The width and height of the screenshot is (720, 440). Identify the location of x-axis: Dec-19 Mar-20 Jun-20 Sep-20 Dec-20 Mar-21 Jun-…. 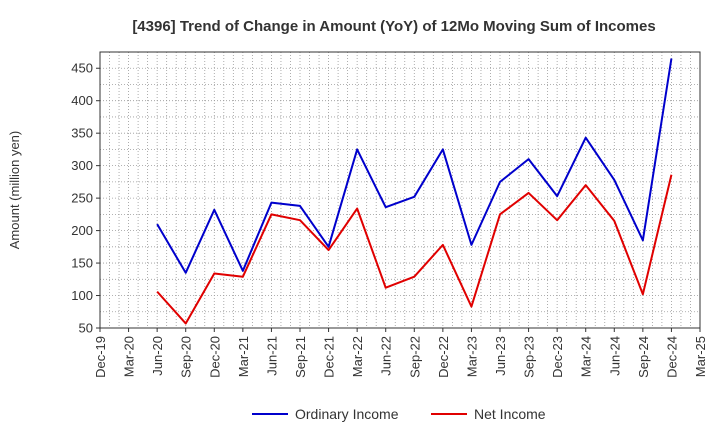
(400, 353).